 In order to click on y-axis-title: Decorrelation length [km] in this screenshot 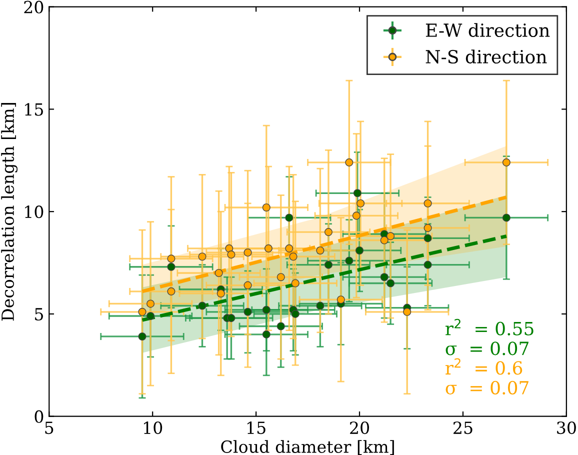, I will do `click(9, 212)`.